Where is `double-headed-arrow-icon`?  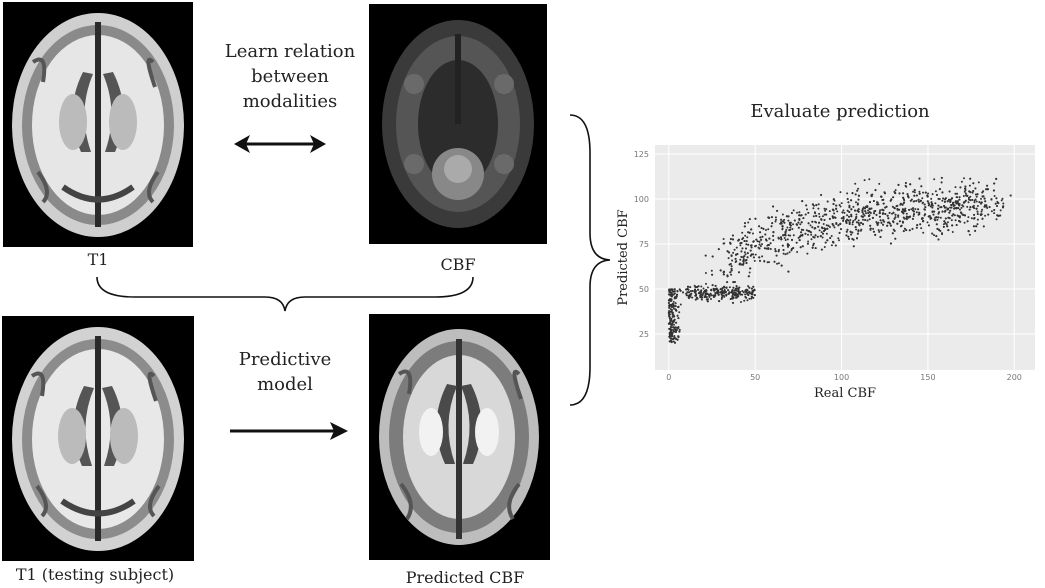
double-headed-arrow-icon is located at coordinates (280, 144).